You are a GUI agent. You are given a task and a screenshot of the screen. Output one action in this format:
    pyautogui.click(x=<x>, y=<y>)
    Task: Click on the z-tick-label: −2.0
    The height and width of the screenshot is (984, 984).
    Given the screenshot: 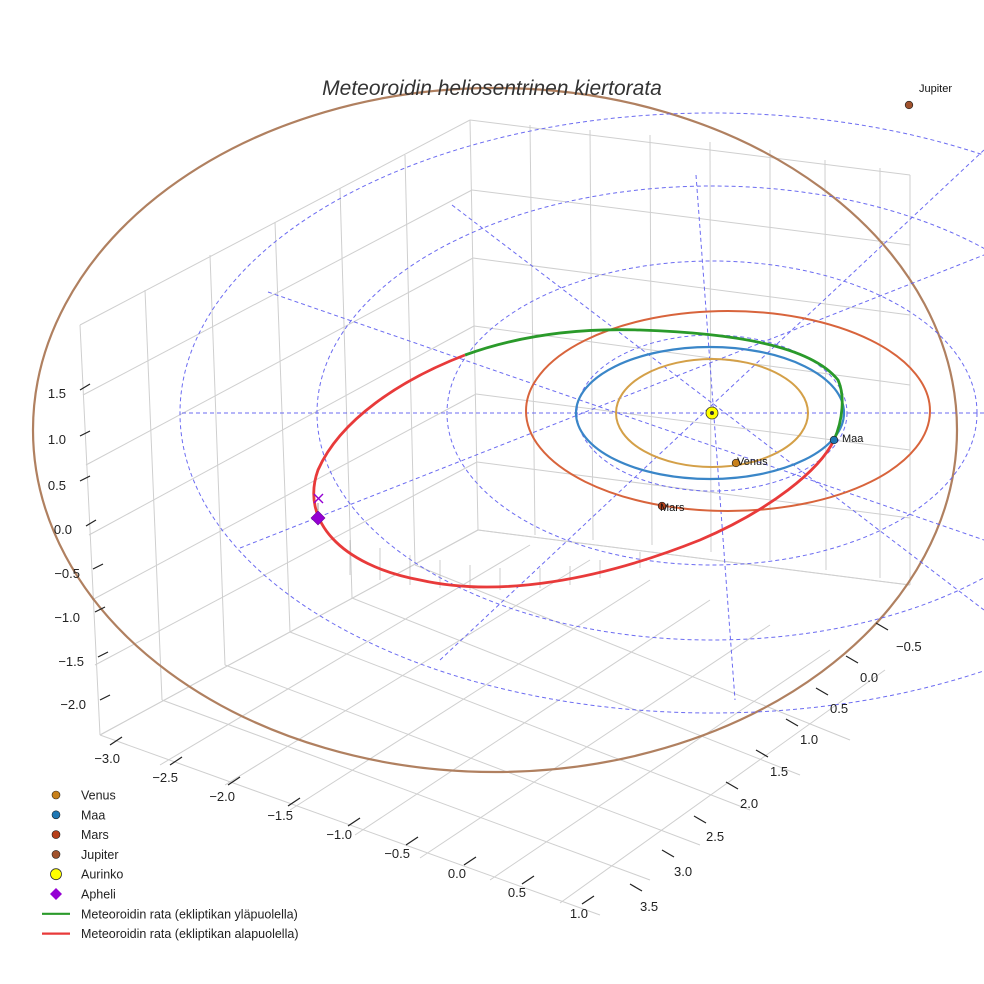 What is the action you would take?
    pyautogui.click(x=73, y=704)
    